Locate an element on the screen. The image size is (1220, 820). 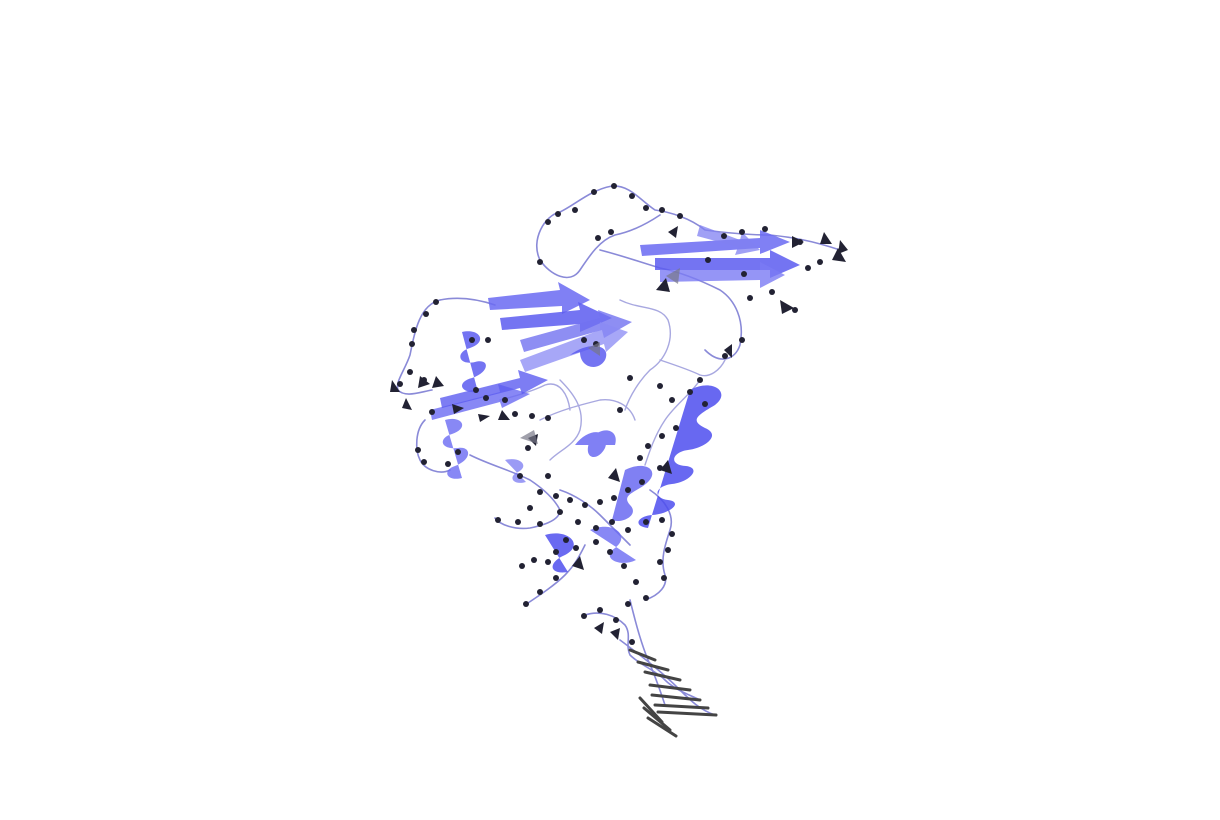
beta-sheet-upper-left is located at coordinates (531, 351).